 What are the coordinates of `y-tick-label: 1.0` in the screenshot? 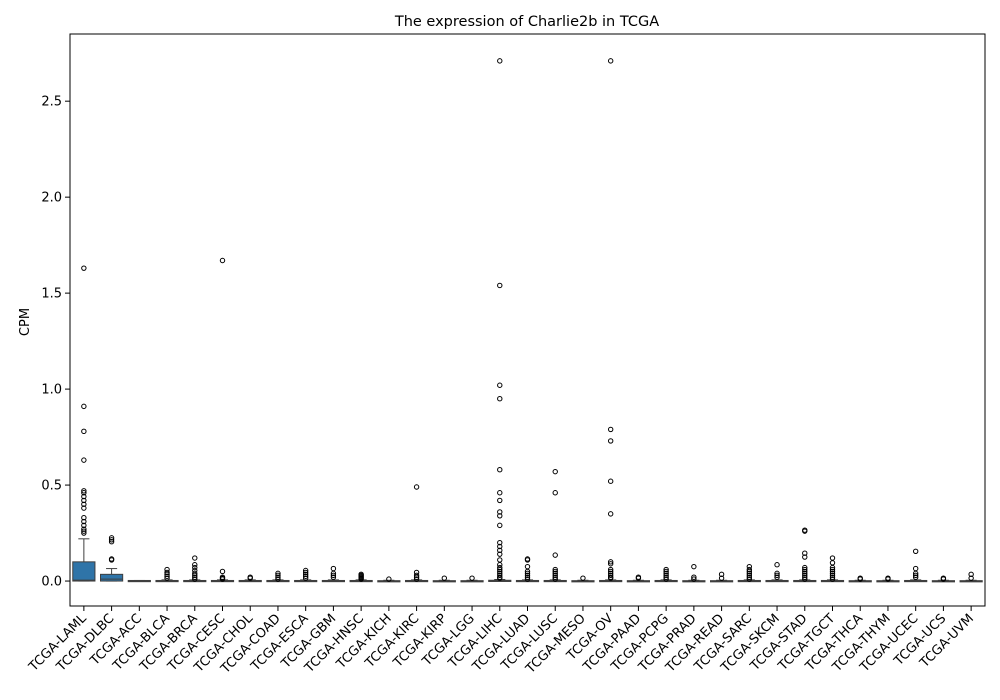 It's located at (51, 390).